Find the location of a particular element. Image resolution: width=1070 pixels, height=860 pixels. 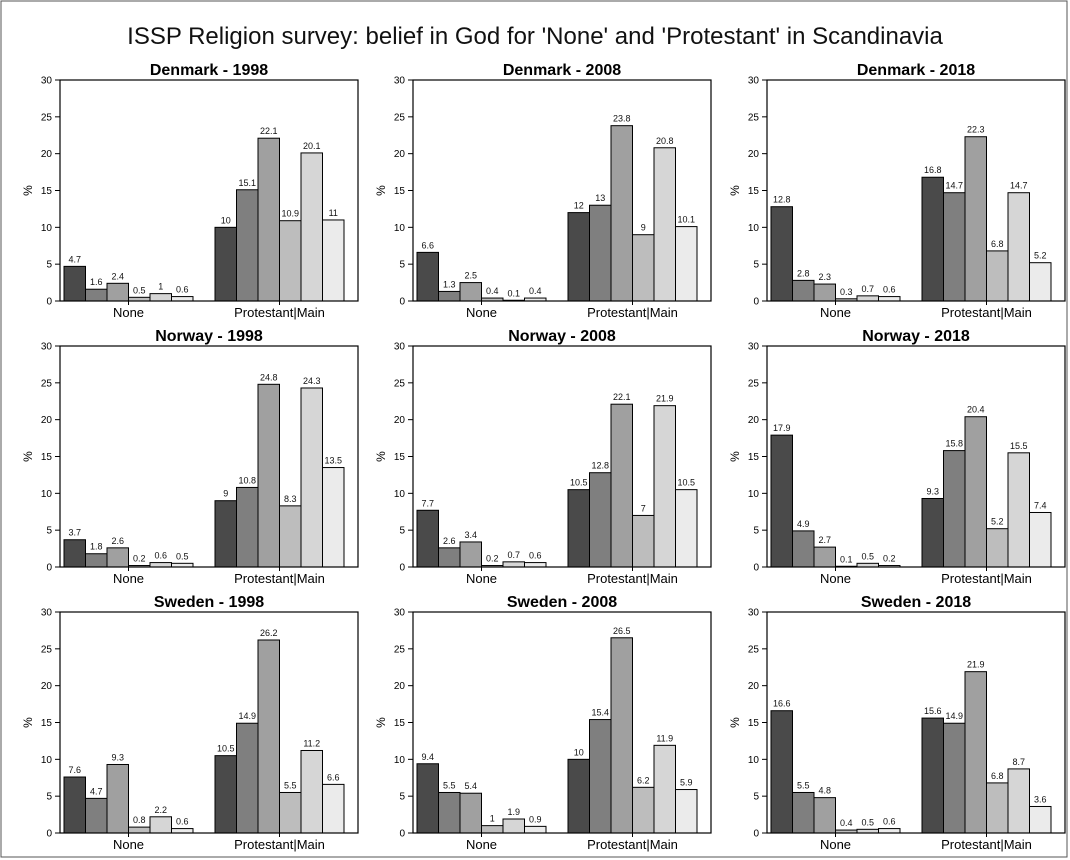

bar-value-label: 11.2 is located at coordinates (311, 743).